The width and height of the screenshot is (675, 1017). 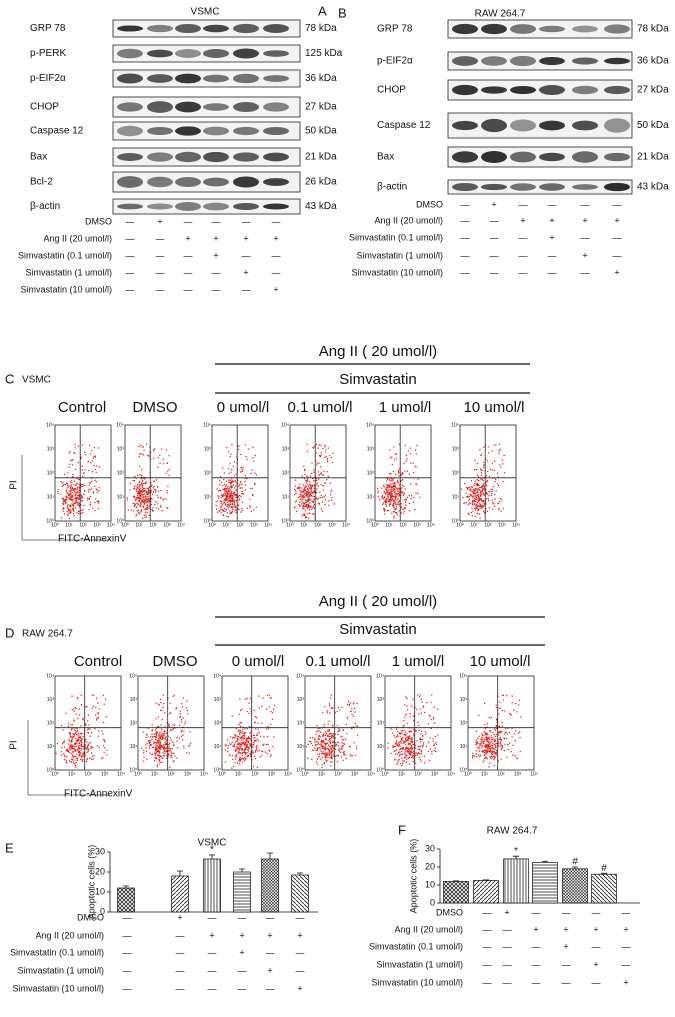 What do you see at coordinates (405, 407) in the screenshot?
I see `sample-label: 1 umol/l` at bounding box center [405, 407].